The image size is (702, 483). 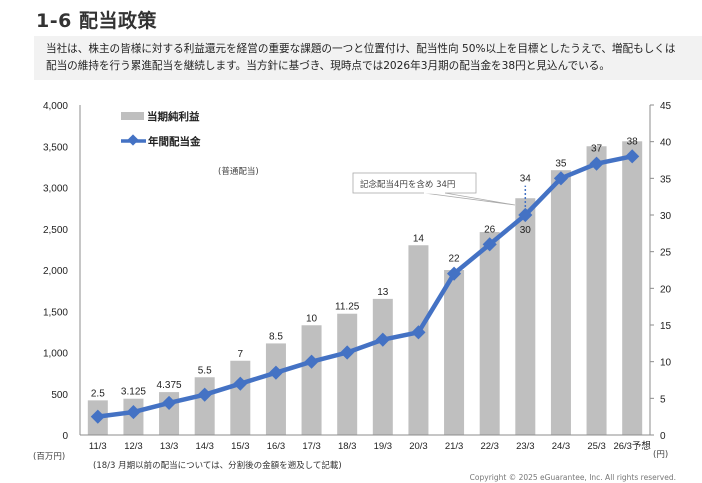 I want to click on right-axis-tick: 40, so click(x=666, y=143).